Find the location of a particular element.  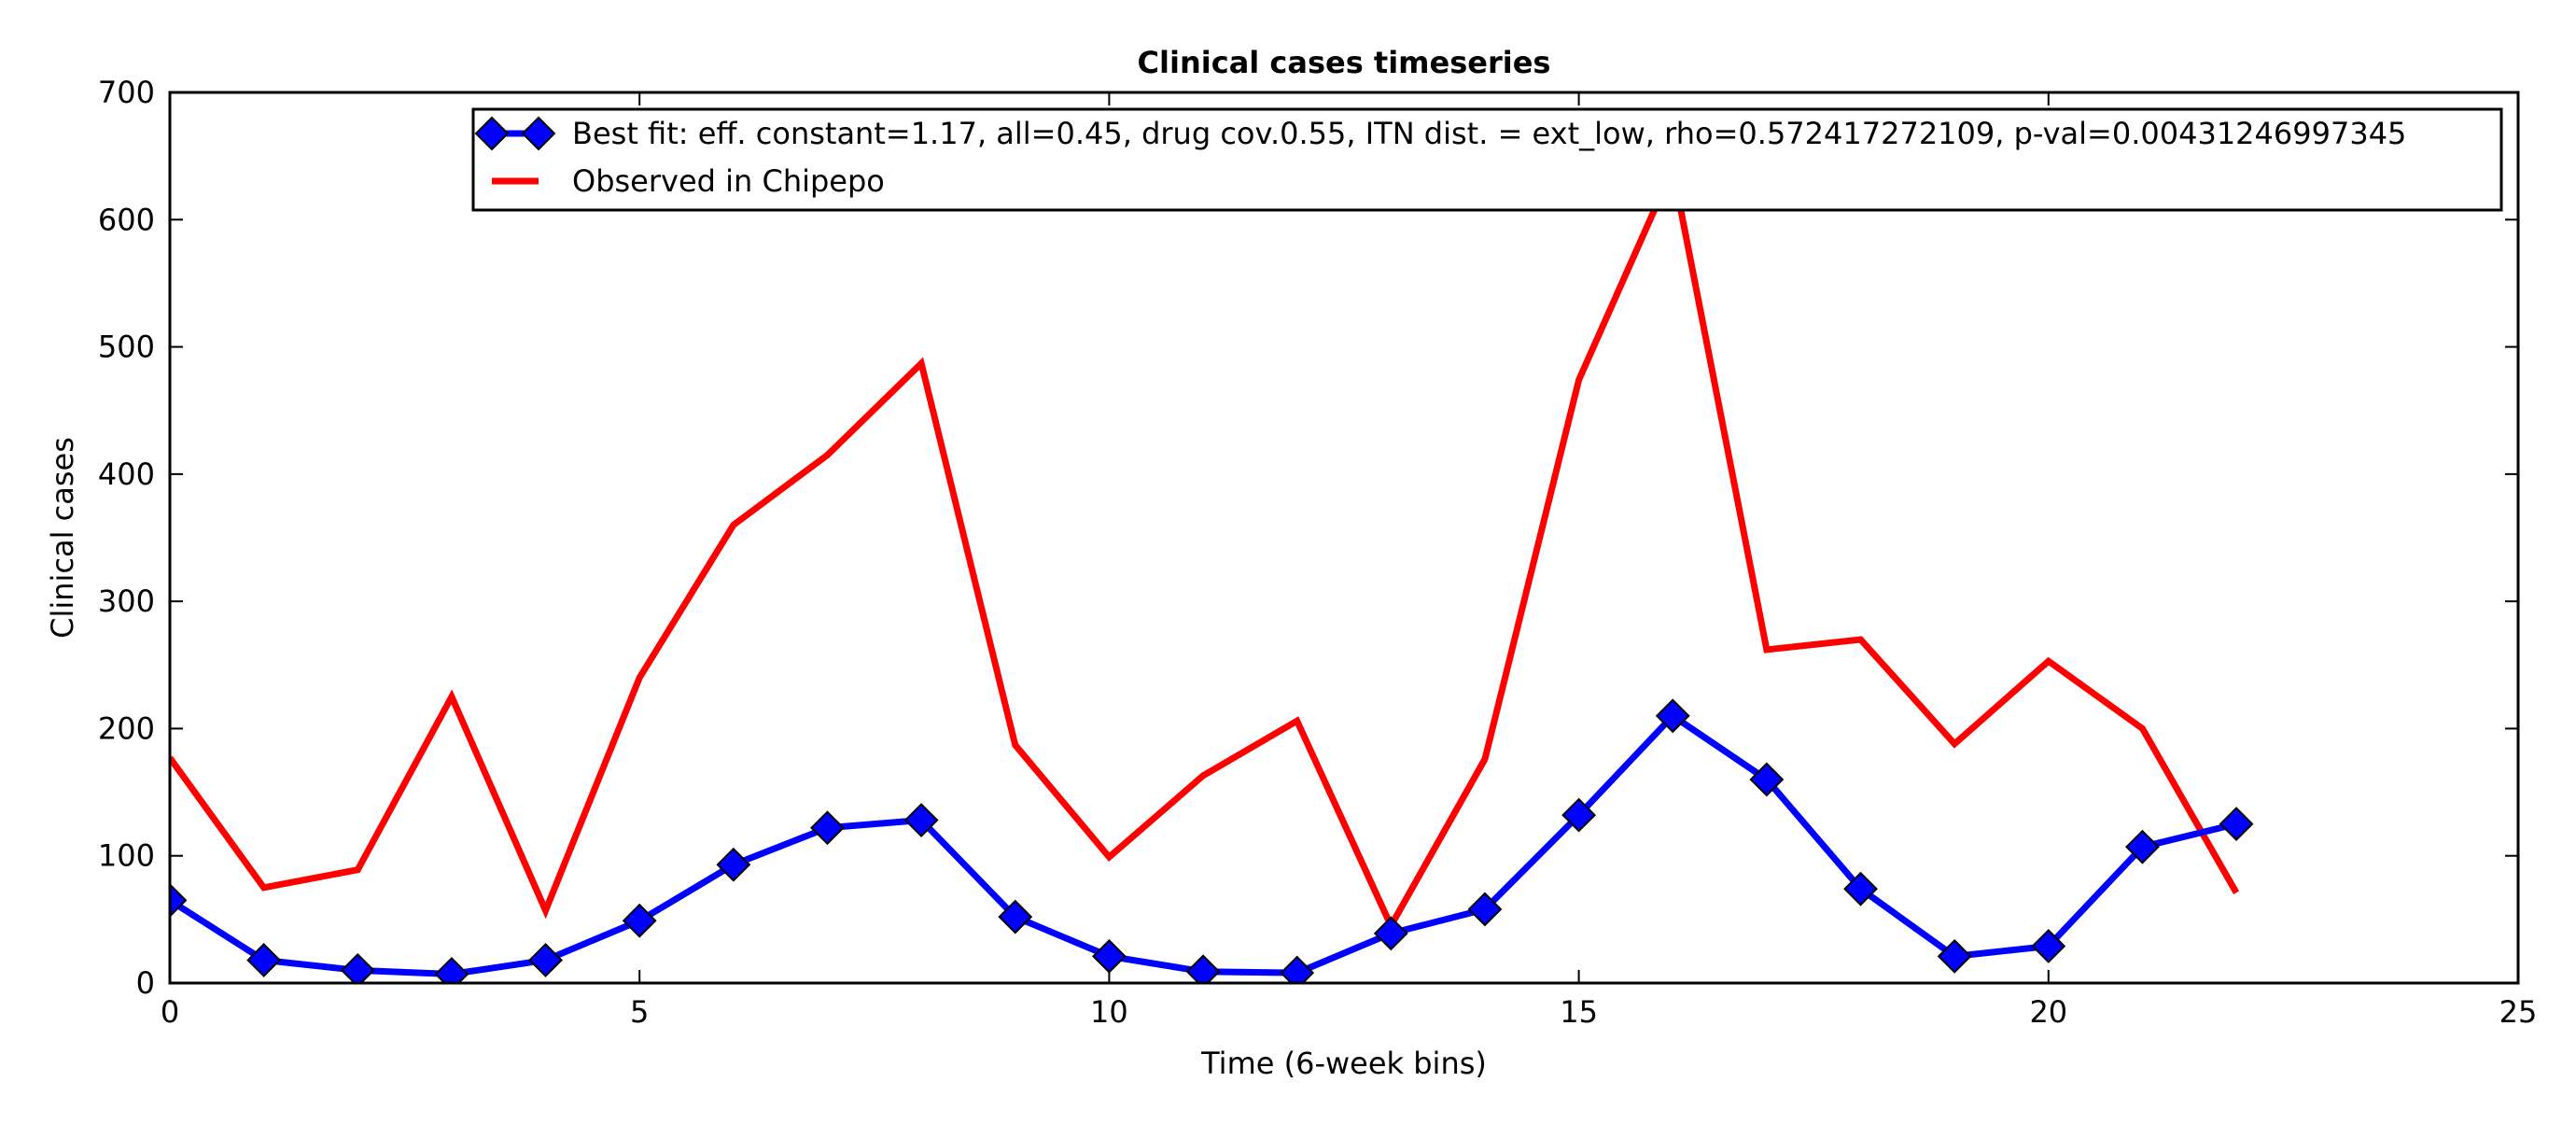

y-tick-label: 100 is located at coordinates (126, 856).